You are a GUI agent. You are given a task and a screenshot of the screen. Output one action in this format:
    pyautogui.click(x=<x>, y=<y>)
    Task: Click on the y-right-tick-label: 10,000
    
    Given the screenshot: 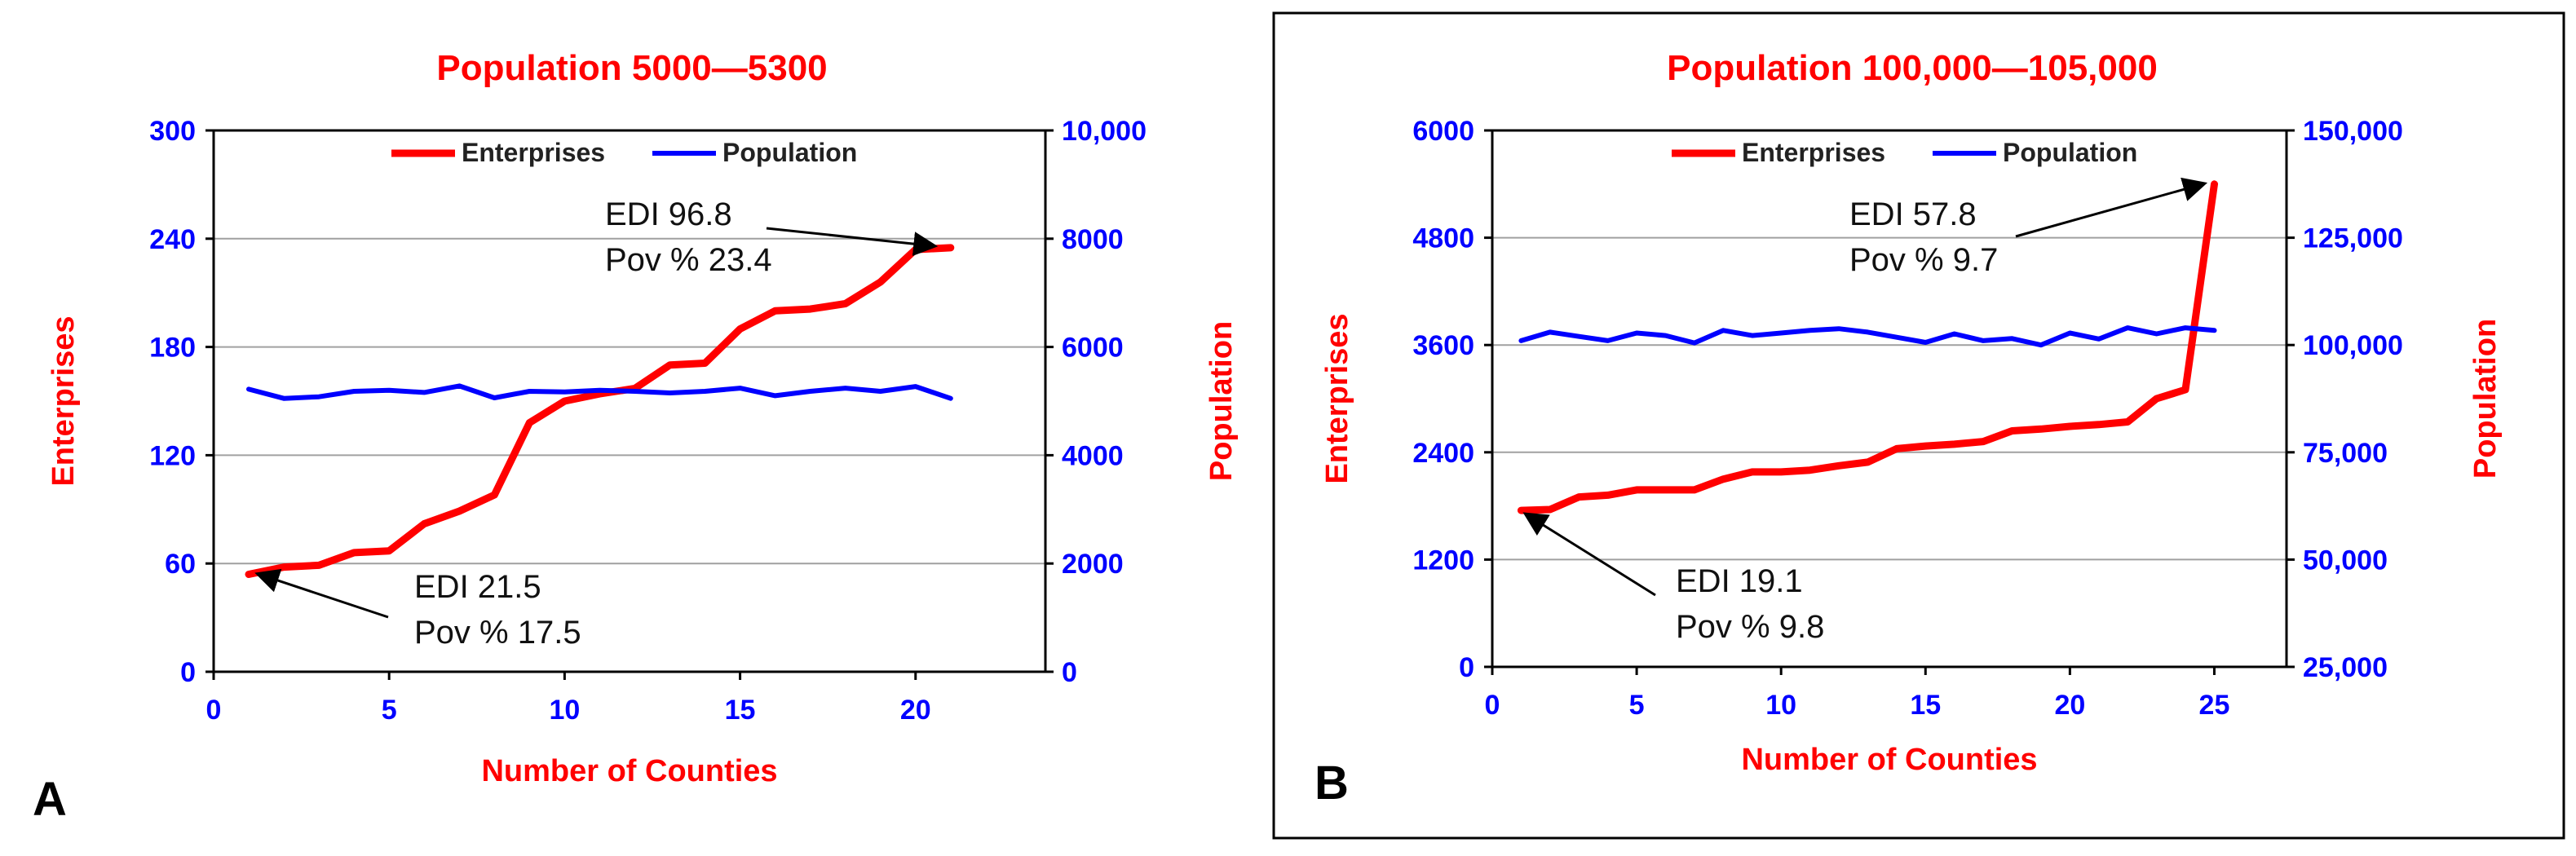 What is the action you would take?
    pyautogui.click(x=1104, y=131)
    